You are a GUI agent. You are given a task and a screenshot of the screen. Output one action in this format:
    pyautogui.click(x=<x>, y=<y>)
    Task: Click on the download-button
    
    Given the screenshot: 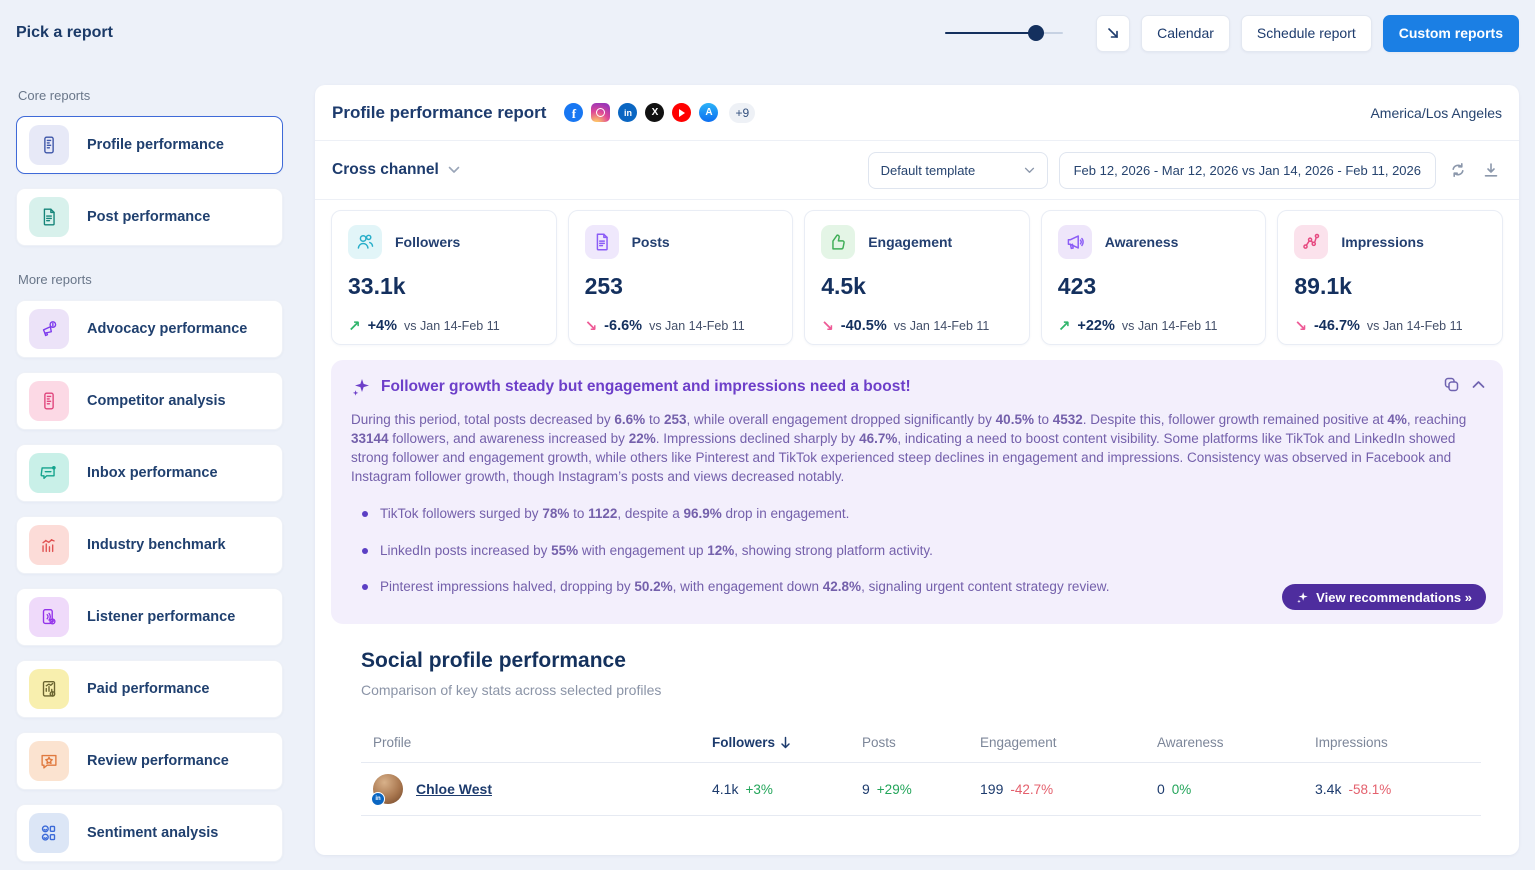 What is the action you would take?
    pyautogui.click(x=1491, y=170)
    